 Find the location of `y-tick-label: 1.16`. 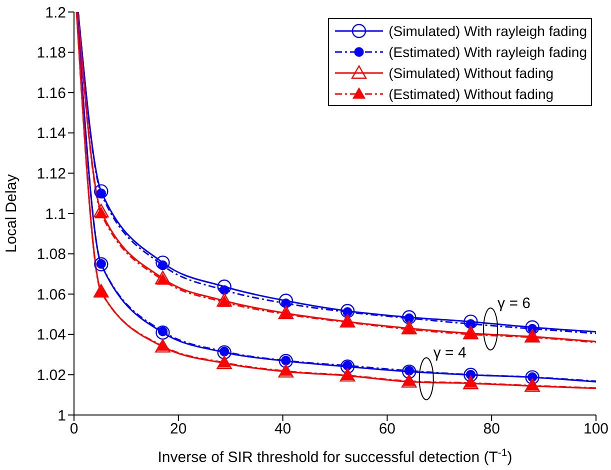

y-tick-label: 1.16 is located at coordinates (51, 93).